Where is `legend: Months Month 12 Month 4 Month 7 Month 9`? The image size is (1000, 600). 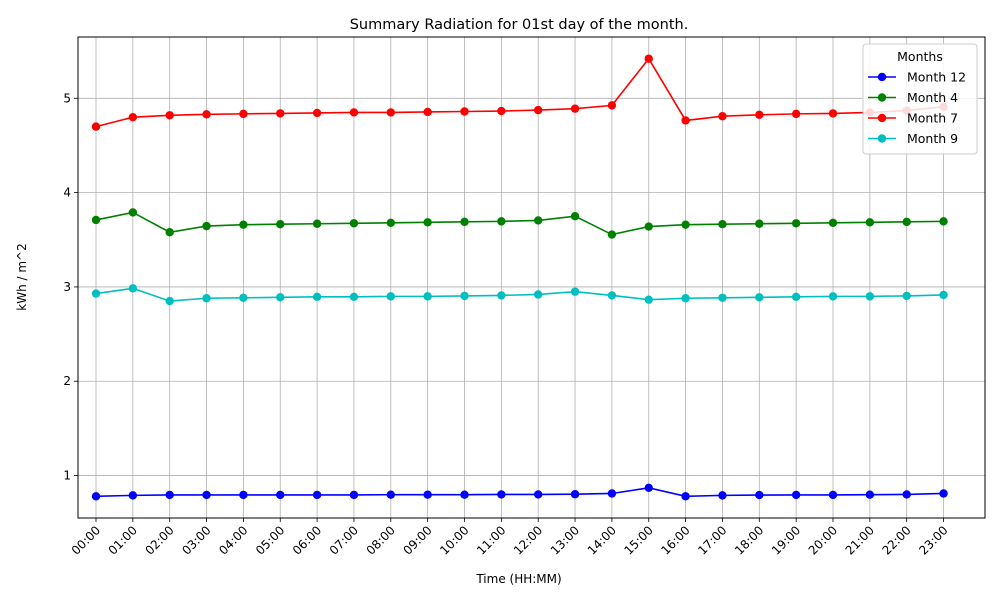
legend: Months Month 12 Month 4 Month 7 Month 9 is located at coordinates (920, 99).